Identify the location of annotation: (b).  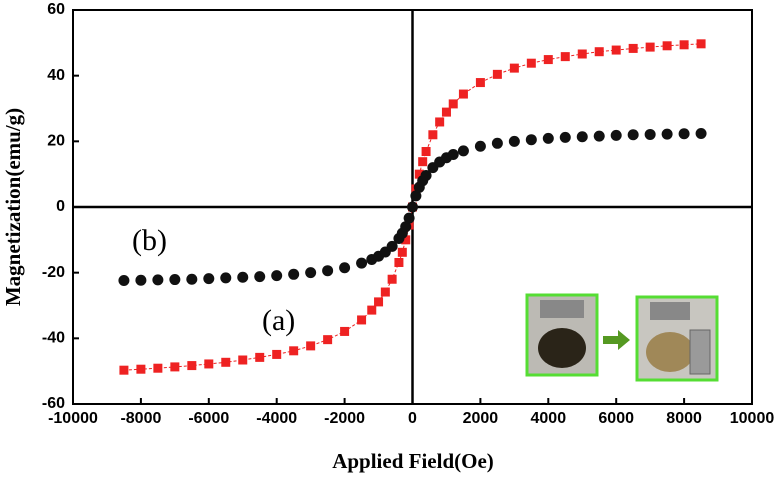
(149, 240).